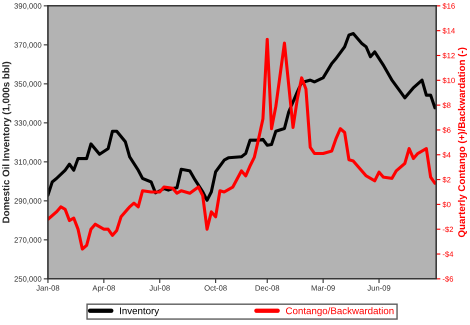 This screenshot has width=470, height=325. What do you see at coordinates (463, 143) in the screenshot?
I see `y2-axis-title: Quarterly Contango (+)/Backwardation (-)` at bounding box center [463, 143].